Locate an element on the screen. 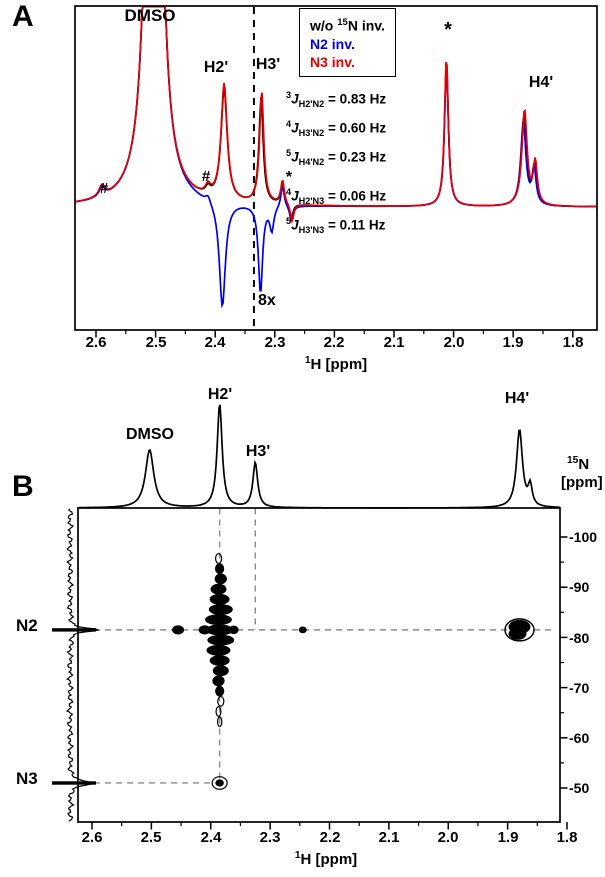 The height and width of the screenshot is (877, 605). cross-peak-weak is located at coordinates (219, 783).